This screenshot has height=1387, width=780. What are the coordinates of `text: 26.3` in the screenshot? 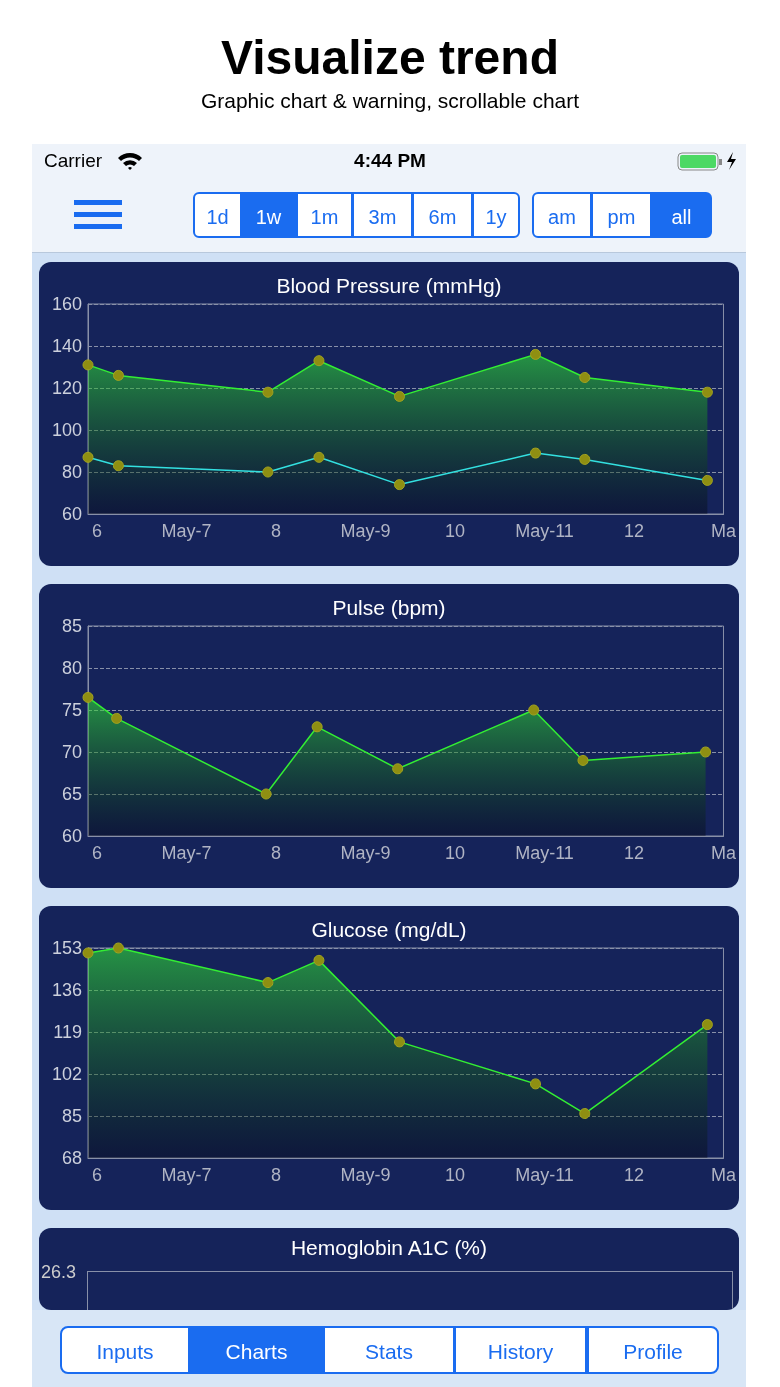 It's located at (59, 1272).